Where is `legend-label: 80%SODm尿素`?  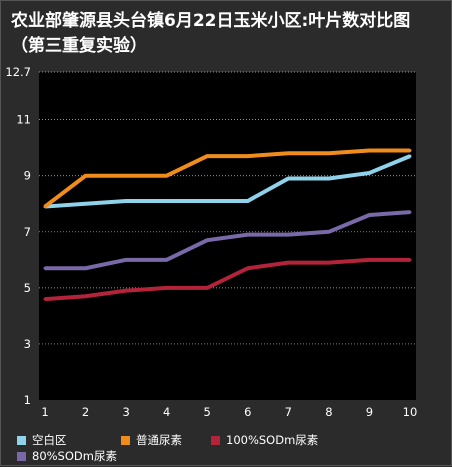 legend-label: 80%SODm尿素 is located at coordinates (74, 456).